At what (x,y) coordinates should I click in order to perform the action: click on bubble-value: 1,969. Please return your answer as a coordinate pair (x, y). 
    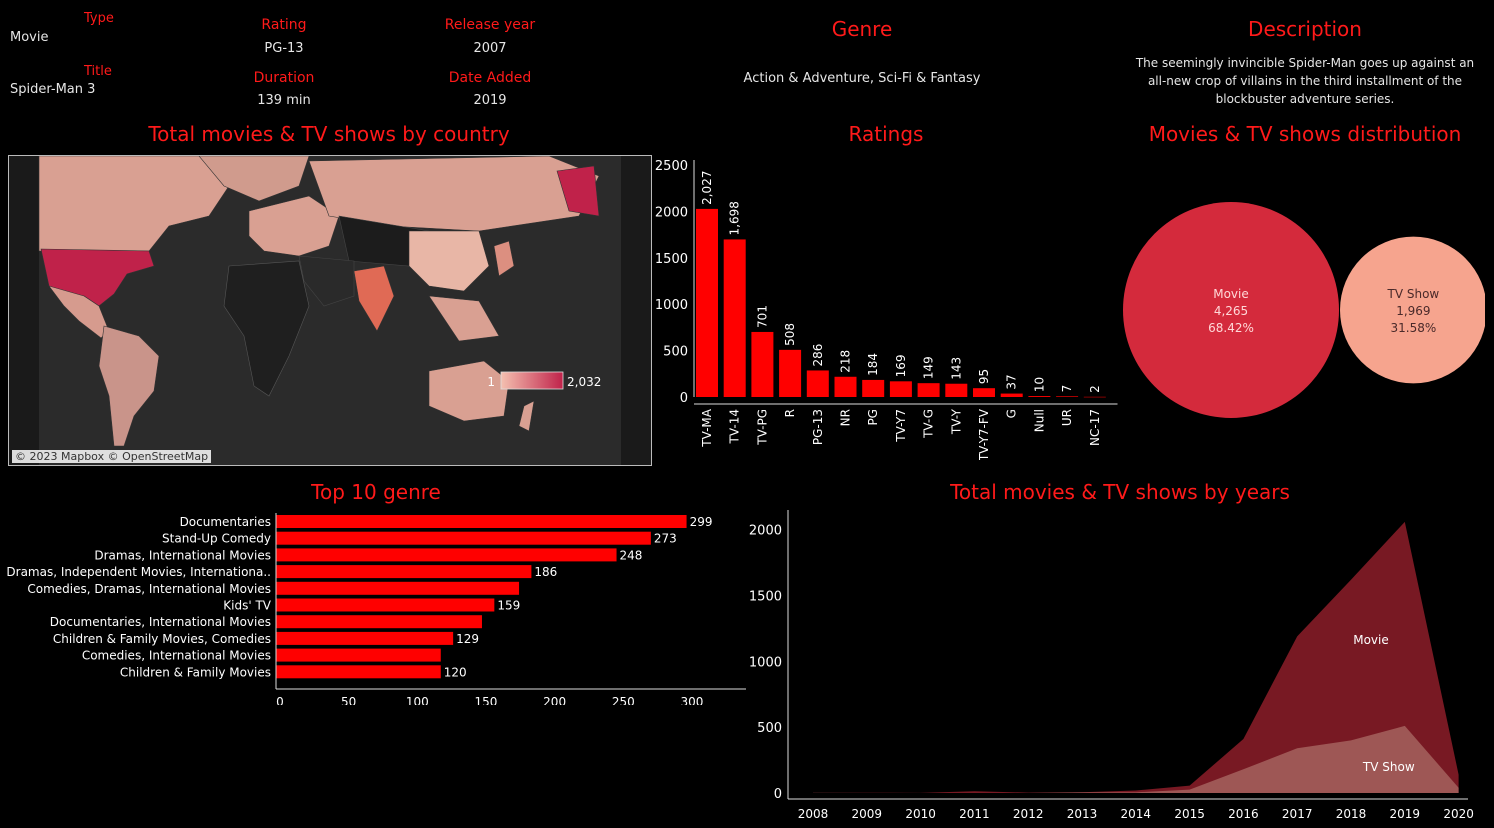
    Looking at the image, I should click on (1413, 311).